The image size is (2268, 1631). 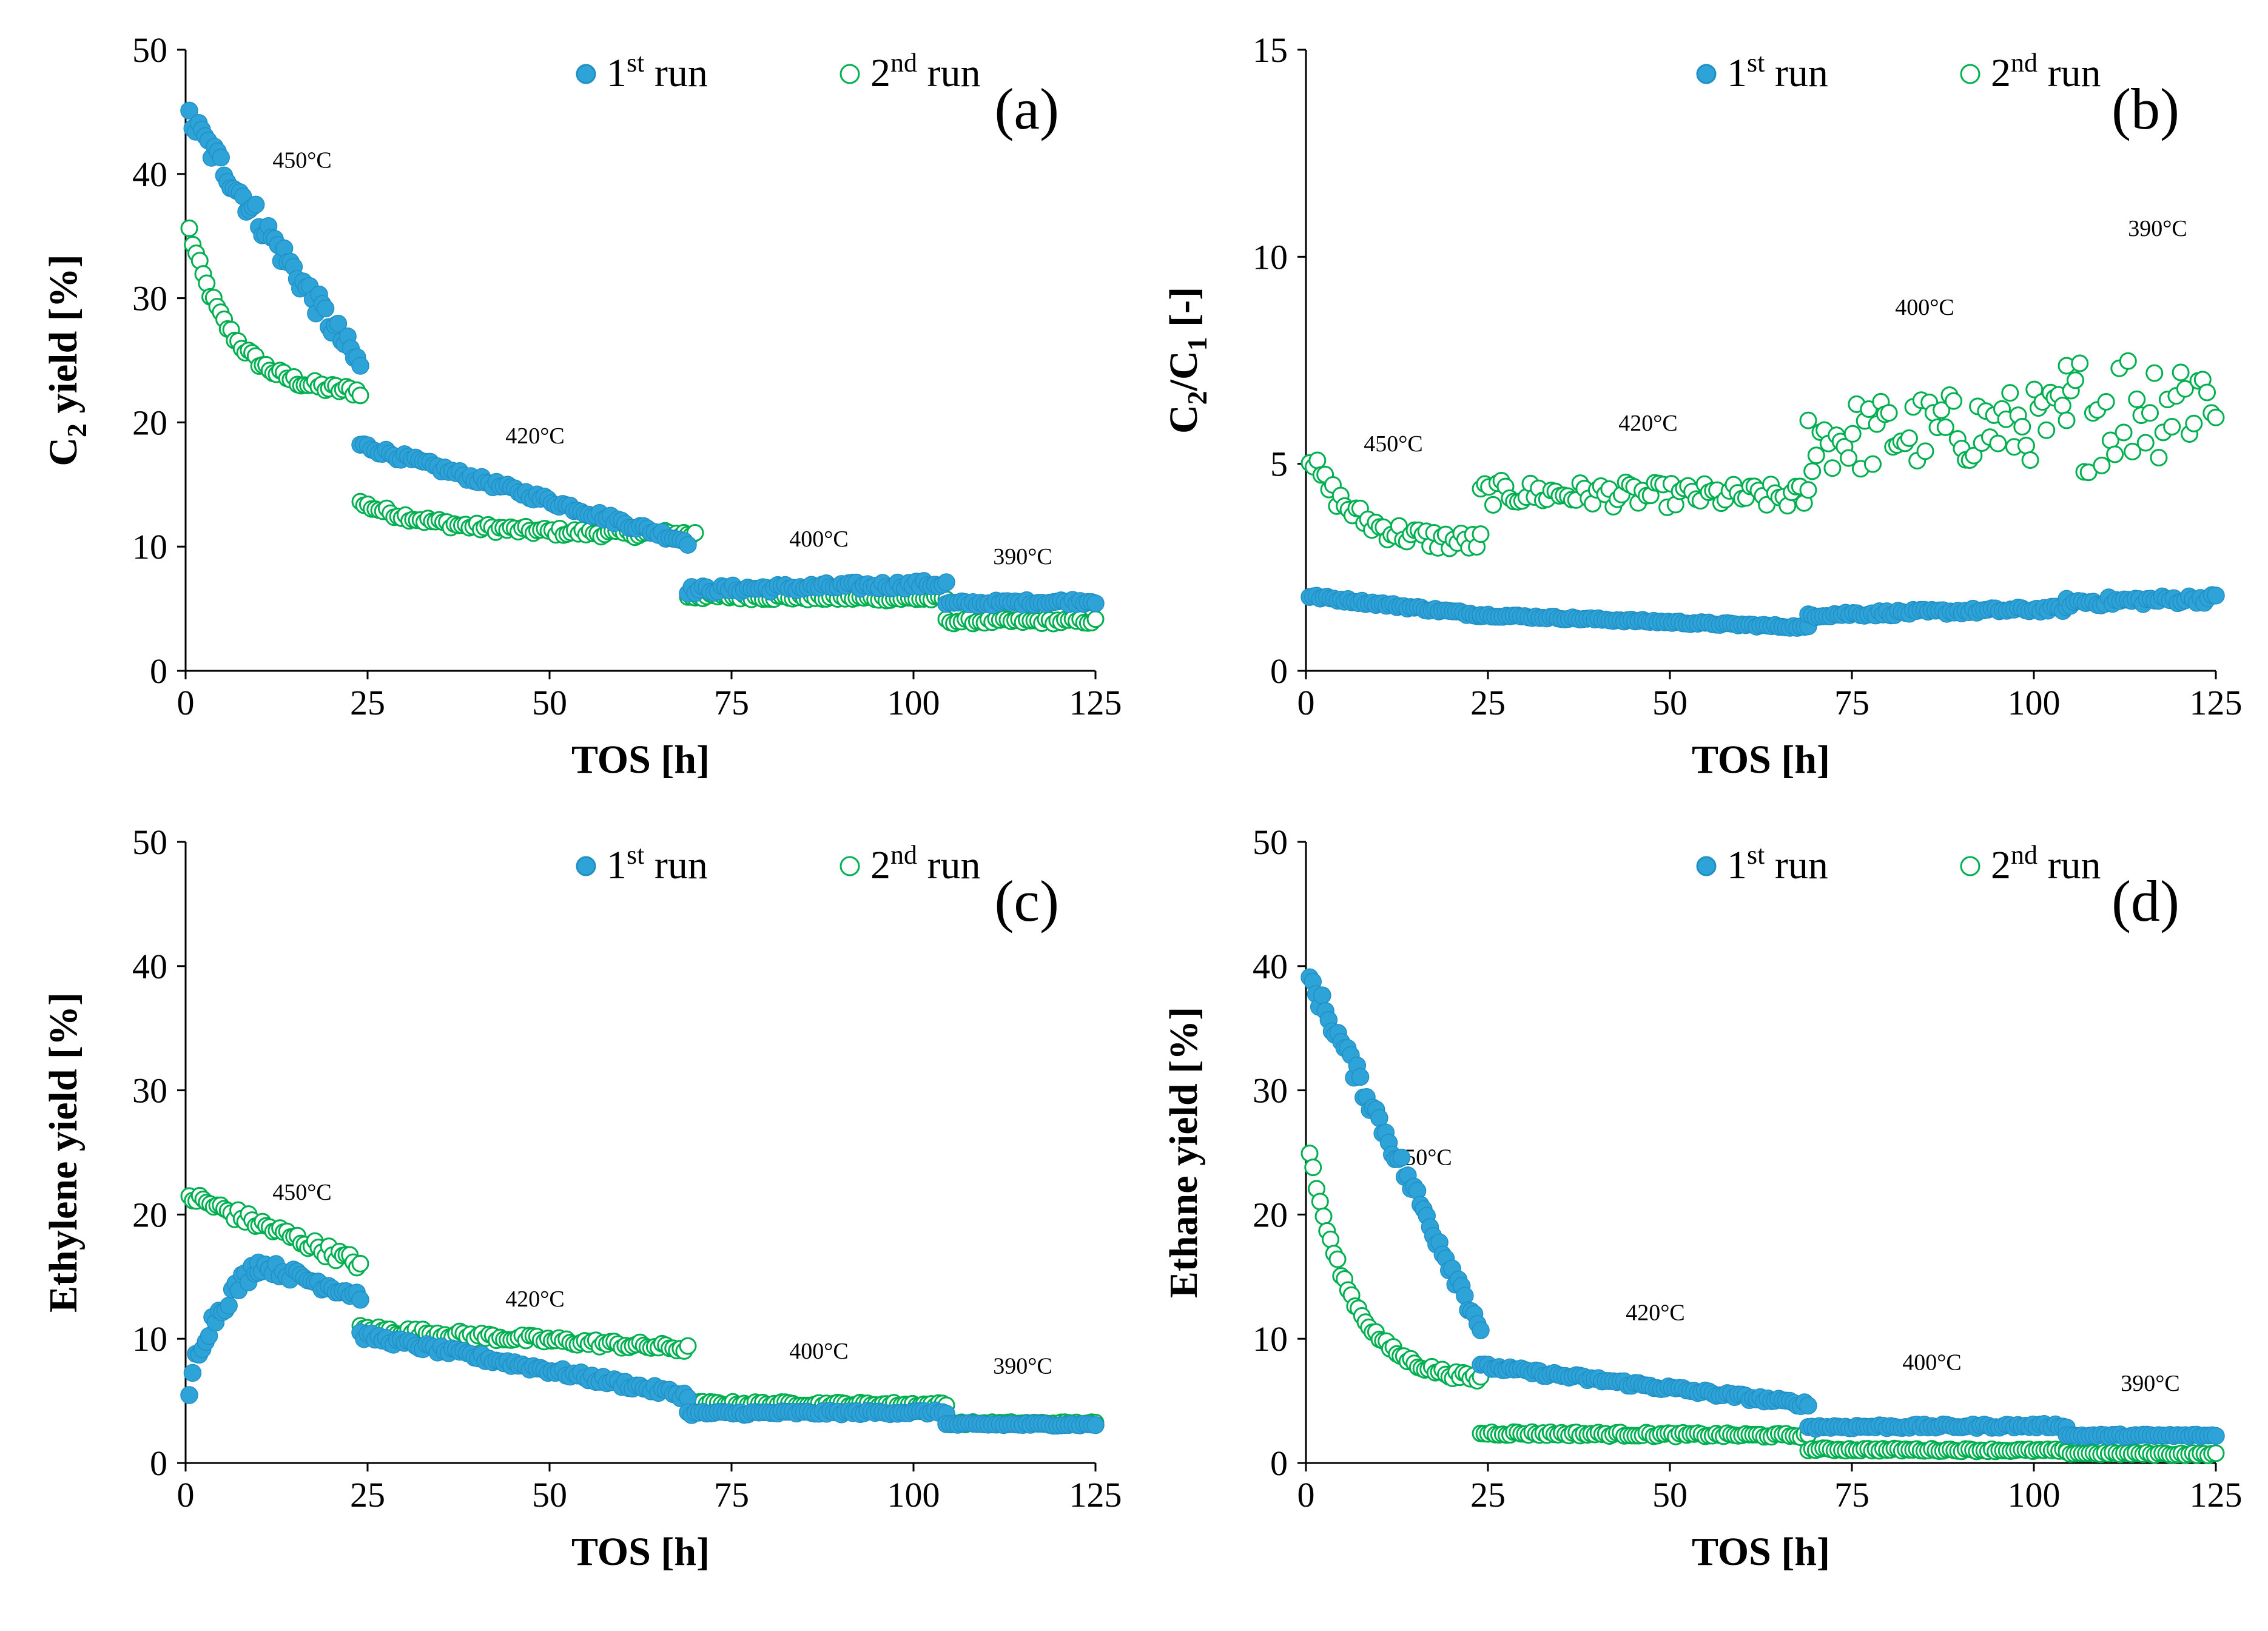 I want to click on y-axis-title: Ethylene yield [%], so click(x=64, y=1152).